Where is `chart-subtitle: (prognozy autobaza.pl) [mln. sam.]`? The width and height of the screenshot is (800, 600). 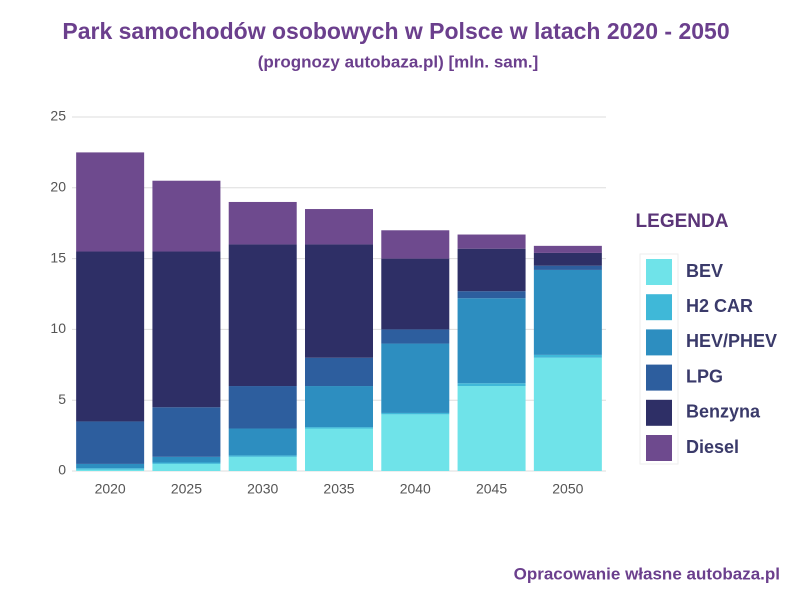
chart-subtitle: (prognozy autobaza.pl) [mln. sam.] is located at coordinates (398, 61).